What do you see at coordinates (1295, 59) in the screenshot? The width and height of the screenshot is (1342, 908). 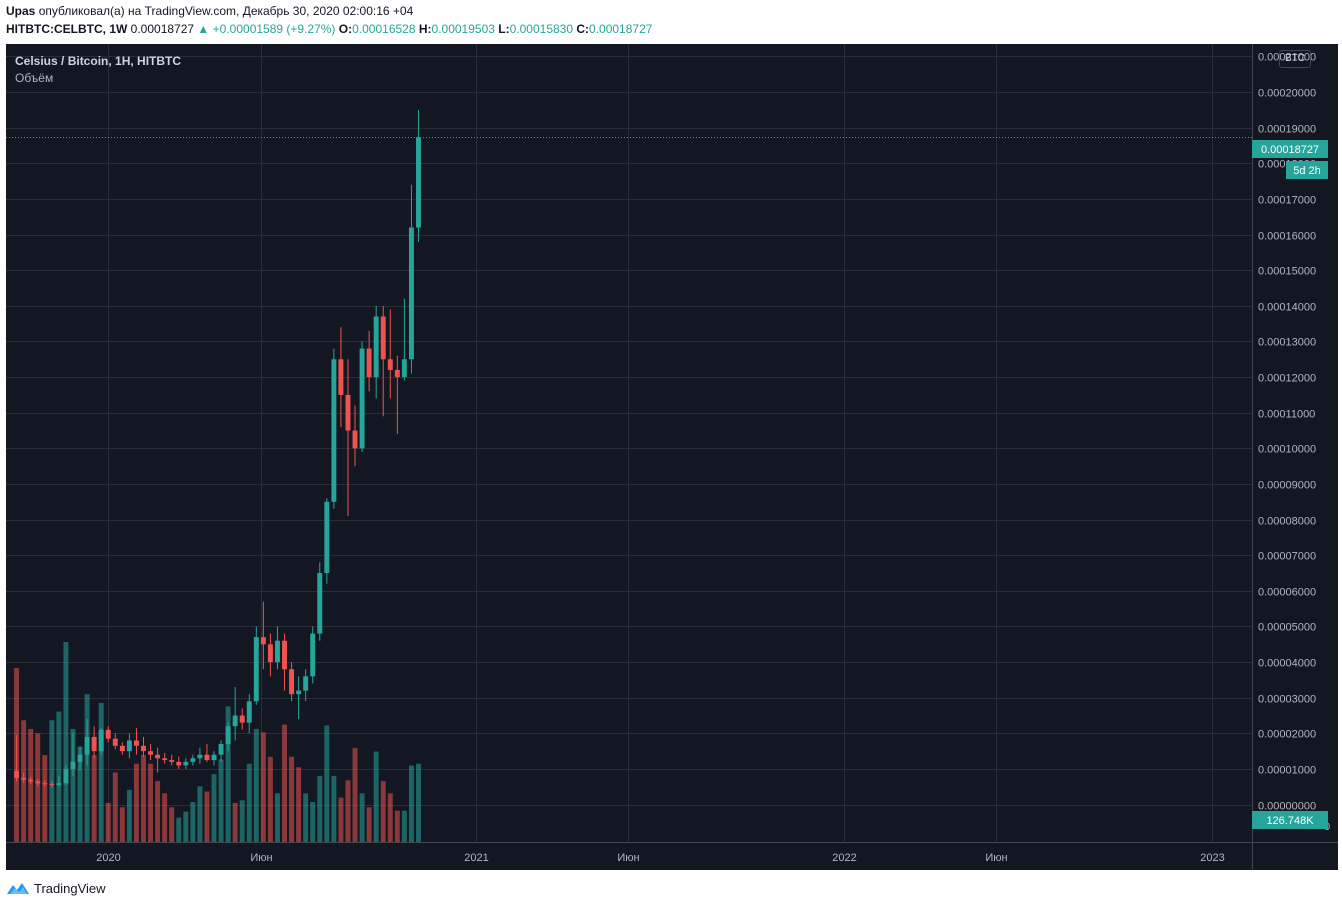 I see `currency-button: BTC` at bounding box center [1295, 59].